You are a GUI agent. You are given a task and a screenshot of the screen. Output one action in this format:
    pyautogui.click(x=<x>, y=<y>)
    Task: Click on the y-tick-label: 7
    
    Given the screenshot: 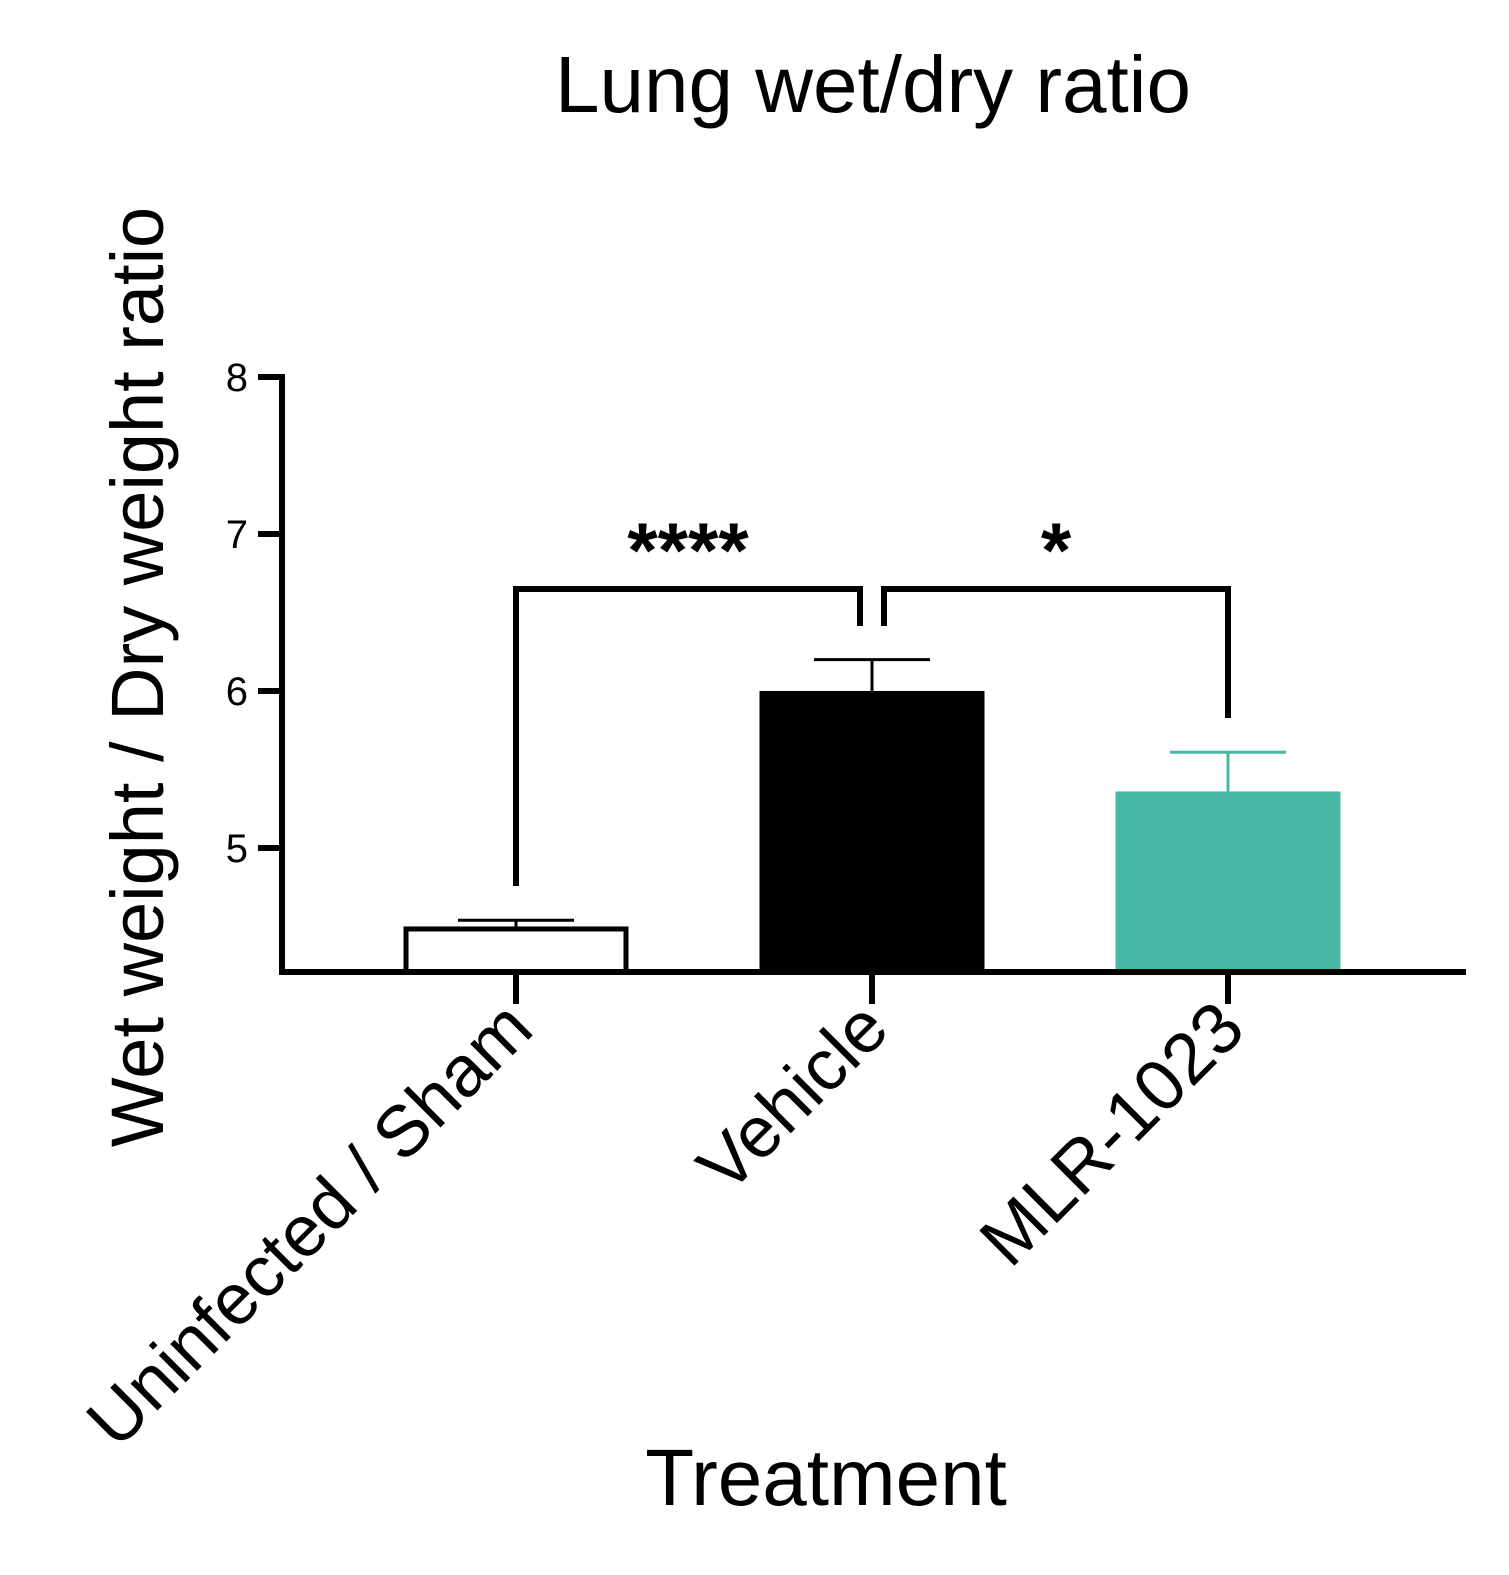 What is the action you would take?
    pyautogui.click(x=237, y=535)
    